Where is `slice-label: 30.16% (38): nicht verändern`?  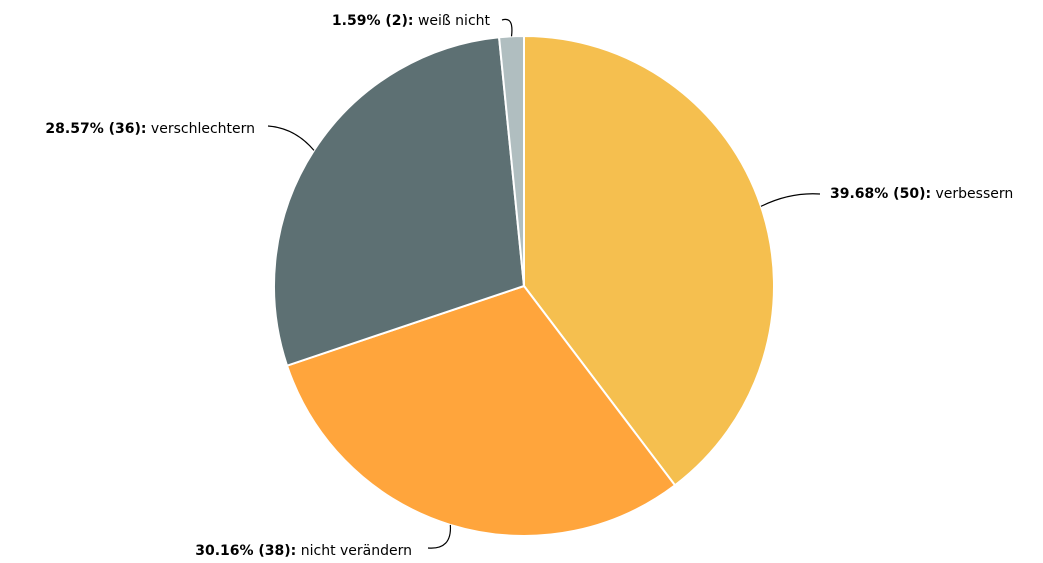 slice-label: 30.16% (38): nicht verändern is located at coordinates (303, 551).